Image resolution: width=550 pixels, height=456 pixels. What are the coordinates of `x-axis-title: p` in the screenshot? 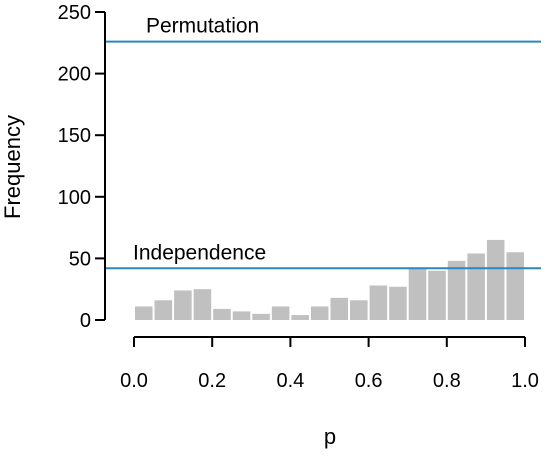 It's located at (330, 436).